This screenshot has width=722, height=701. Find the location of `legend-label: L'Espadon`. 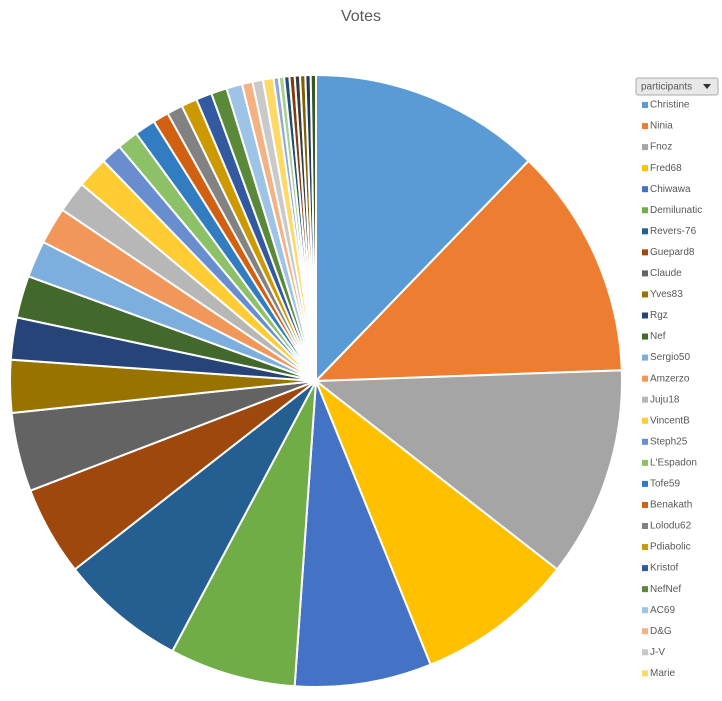

legend-label: L'Espadon is located at coordinates (673, 462).